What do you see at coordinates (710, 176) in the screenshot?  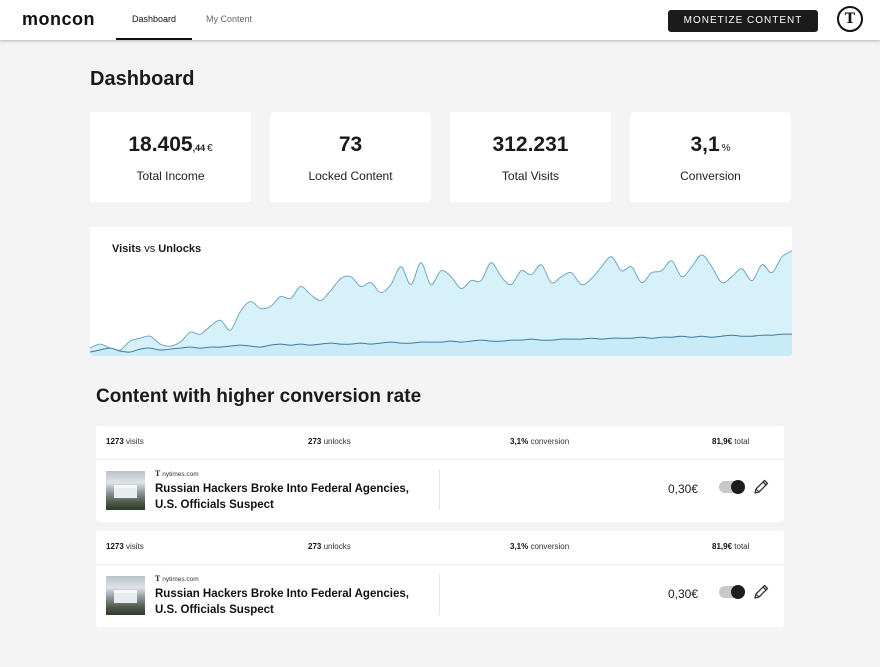 I see `stat-label: Conversion` at bounding box center [710, 176].